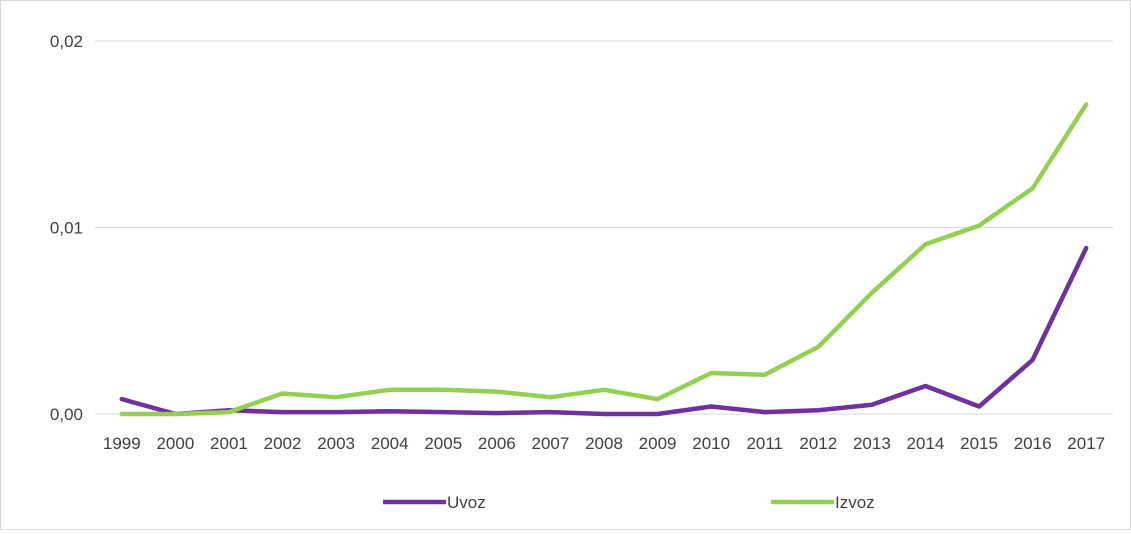  I want to click on x-tick-label: 2007, so click(551, 443).